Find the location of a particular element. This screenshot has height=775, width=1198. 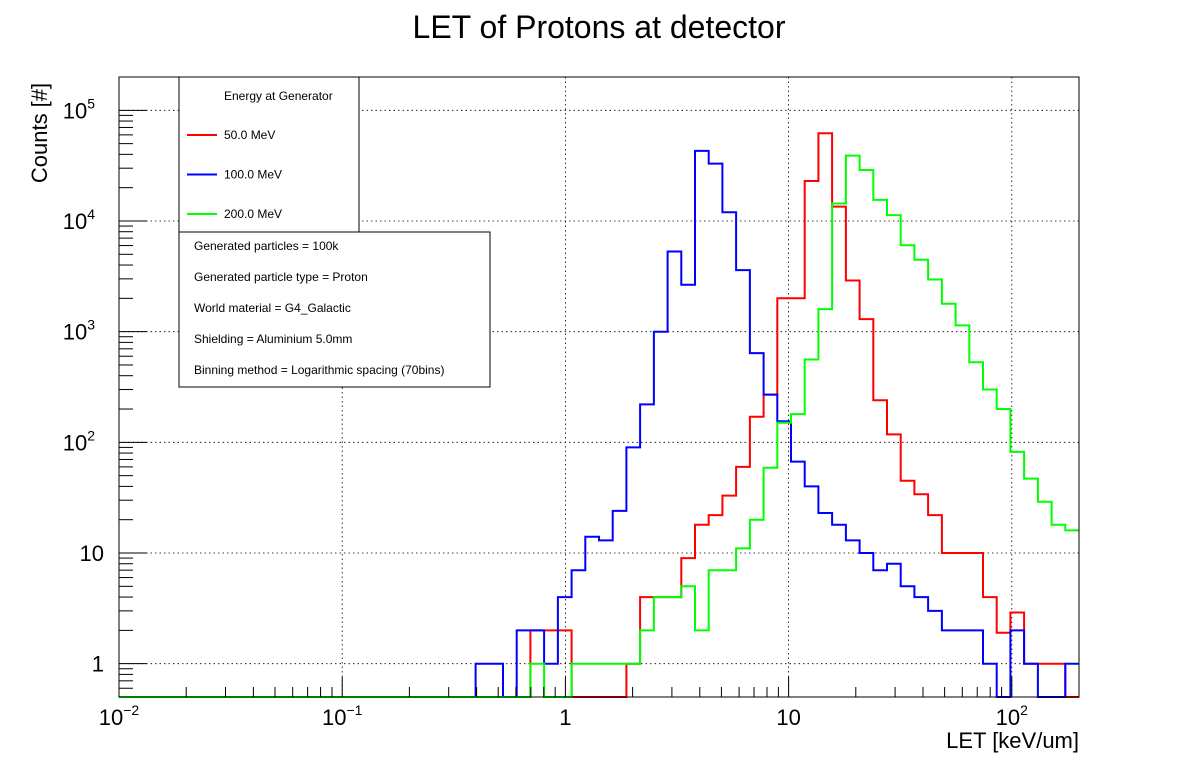

x-tick-label: 10² is located at coordinates (1012, 716).